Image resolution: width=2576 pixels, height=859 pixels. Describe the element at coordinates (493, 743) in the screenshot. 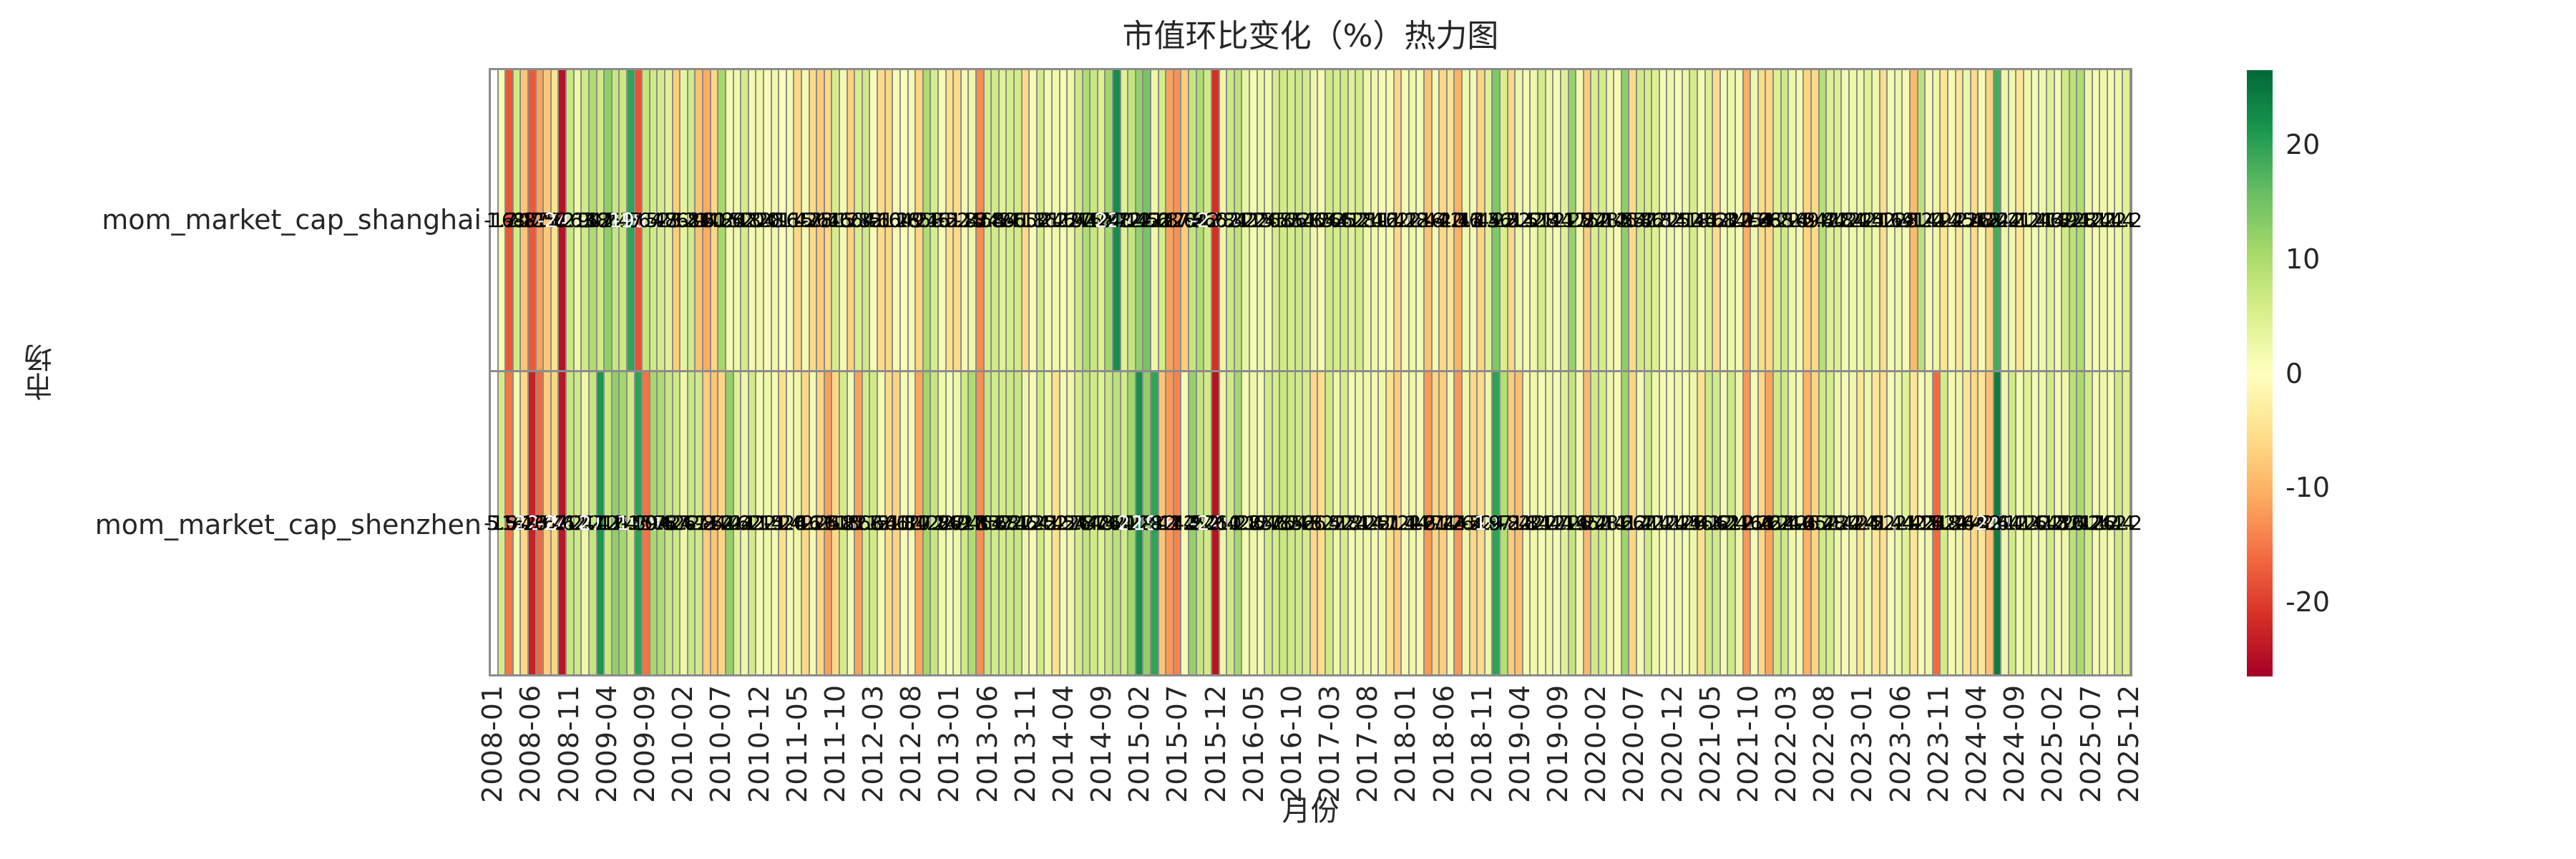

I see `x-tick-label: 2008-01` at that location.